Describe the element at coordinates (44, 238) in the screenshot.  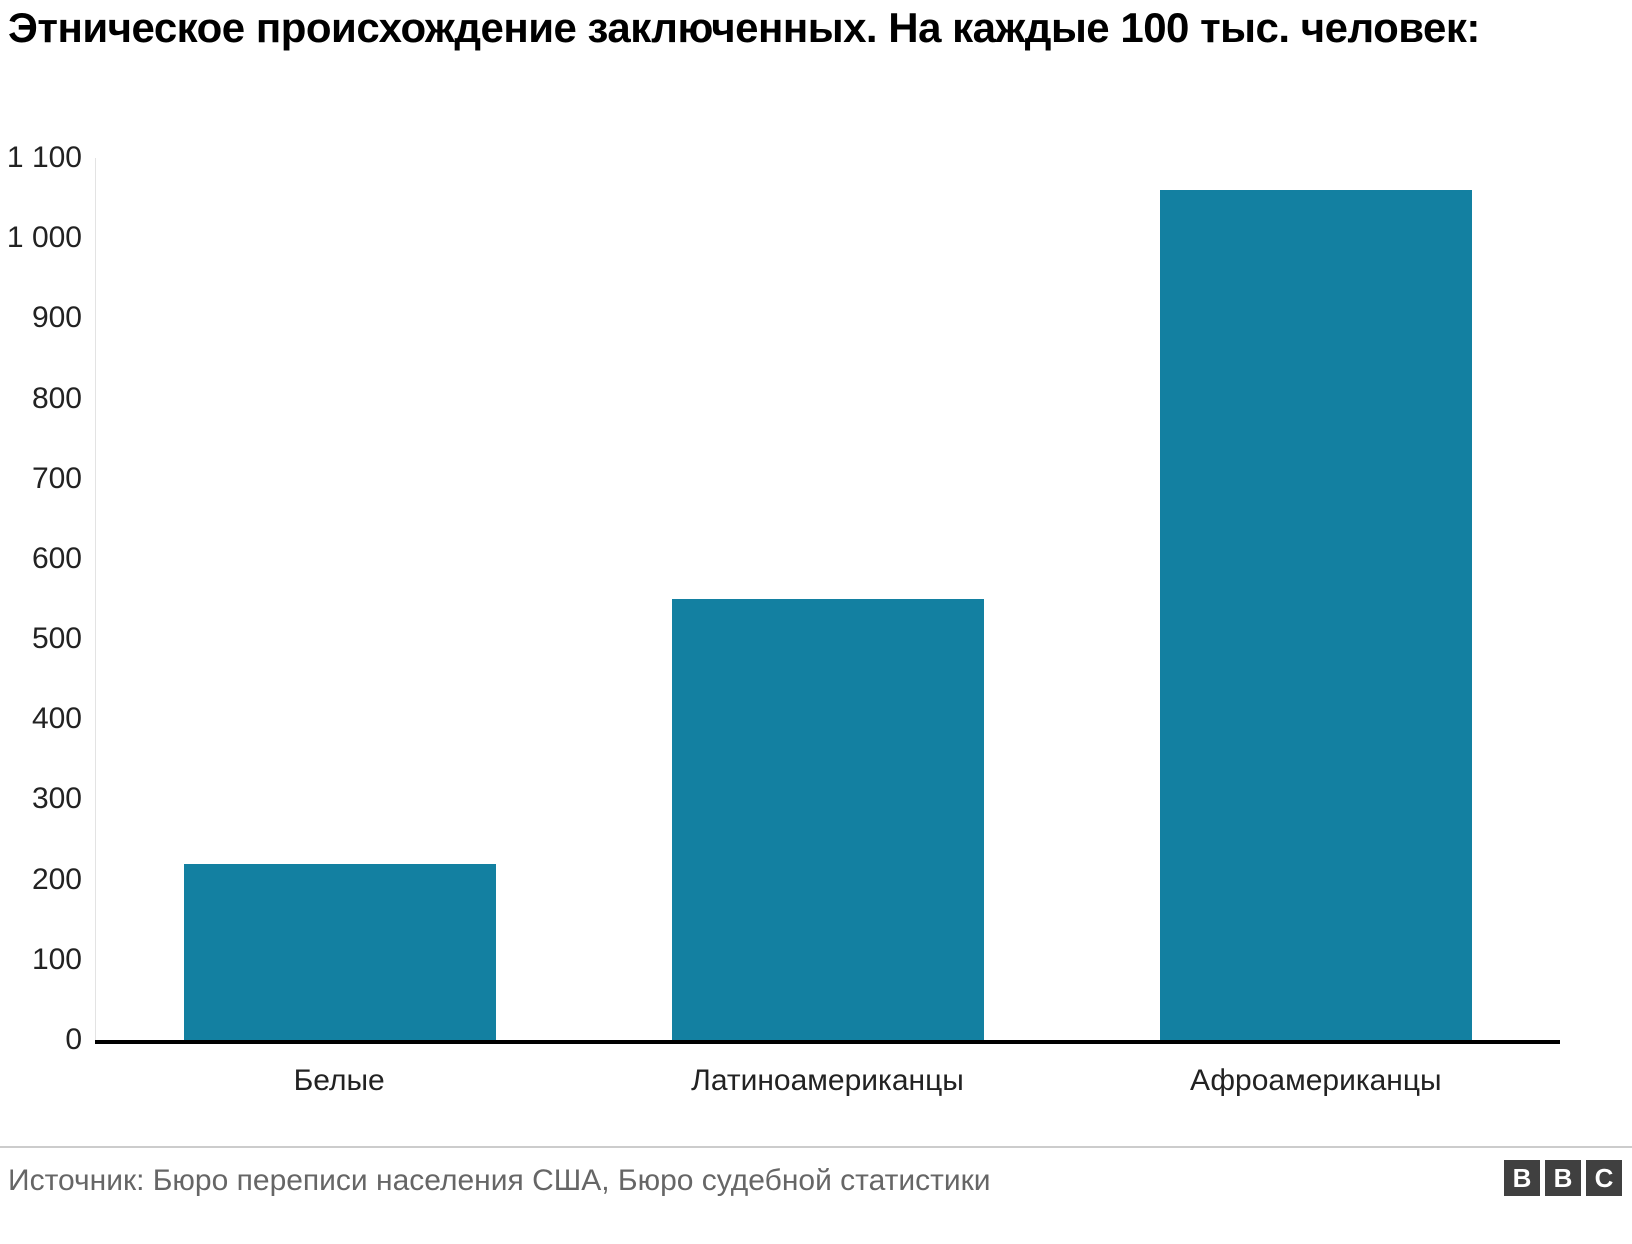
I see `y-tick-label: 1 000` at that location.